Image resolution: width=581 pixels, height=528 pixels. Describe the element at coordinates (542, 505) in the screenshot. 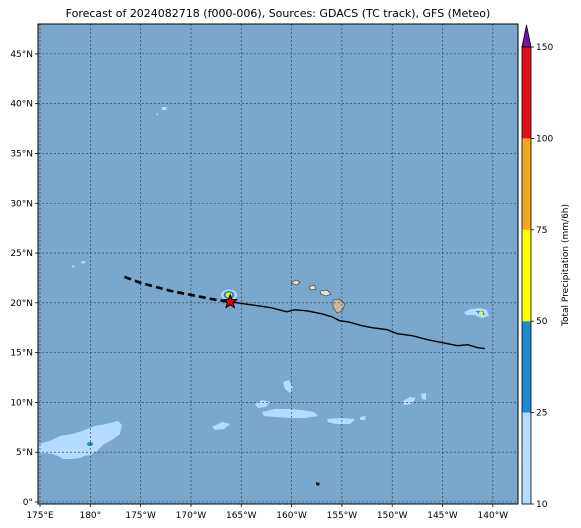

I see `colorbar-tick-label: 10` at that location.